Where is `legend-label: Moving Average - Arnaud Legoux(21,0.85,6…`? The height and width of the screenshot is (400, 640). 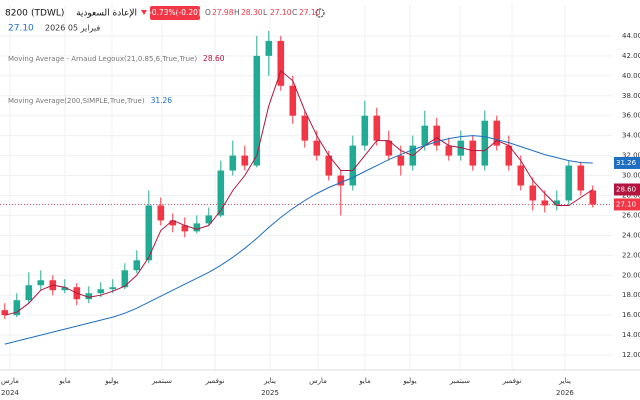 legend-label: Moving Average - Arnaud Legoux(21,0.85,6… is located at coordinates (102, 59).